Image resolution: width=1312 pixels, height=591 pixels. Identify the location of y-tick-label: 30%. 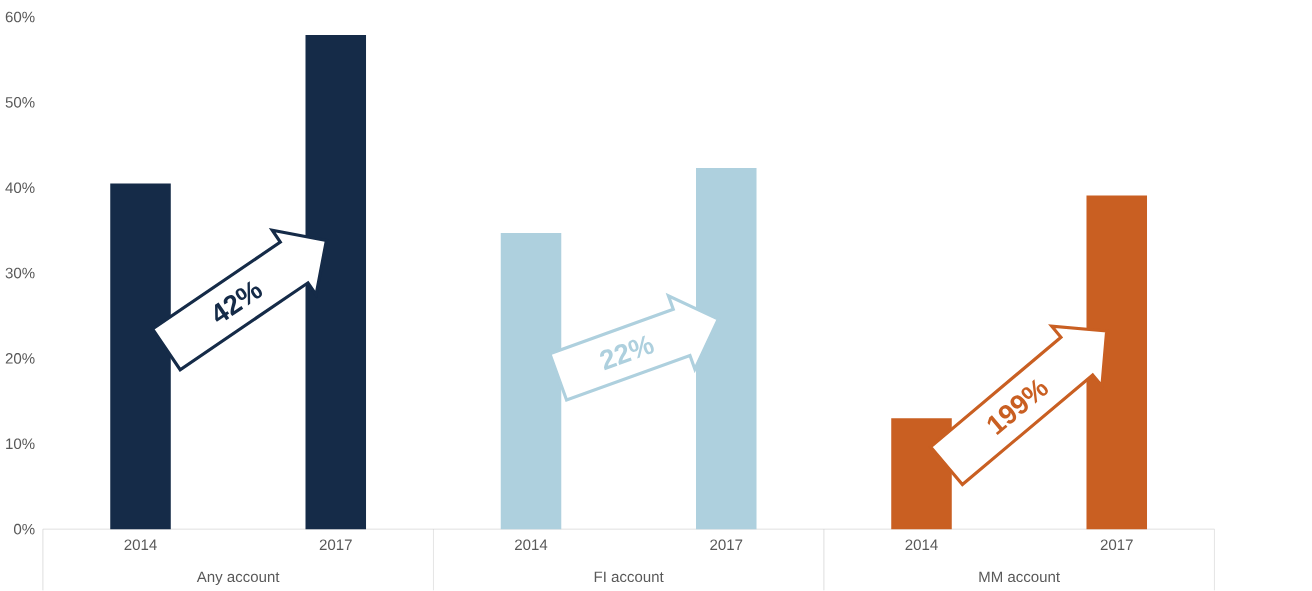
(20, 273).